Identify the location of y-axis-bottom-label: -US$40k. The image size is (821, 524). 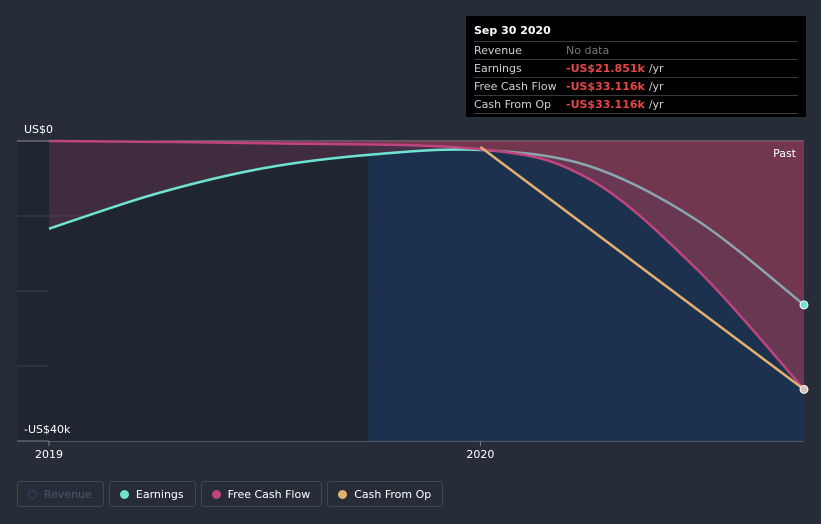
(47, 429).